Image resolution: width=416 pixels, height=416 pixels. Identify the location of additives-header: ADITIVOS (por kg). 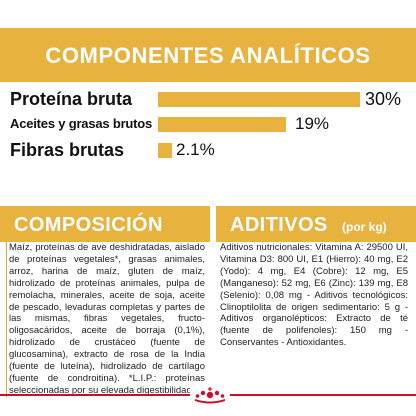
(316, 224).